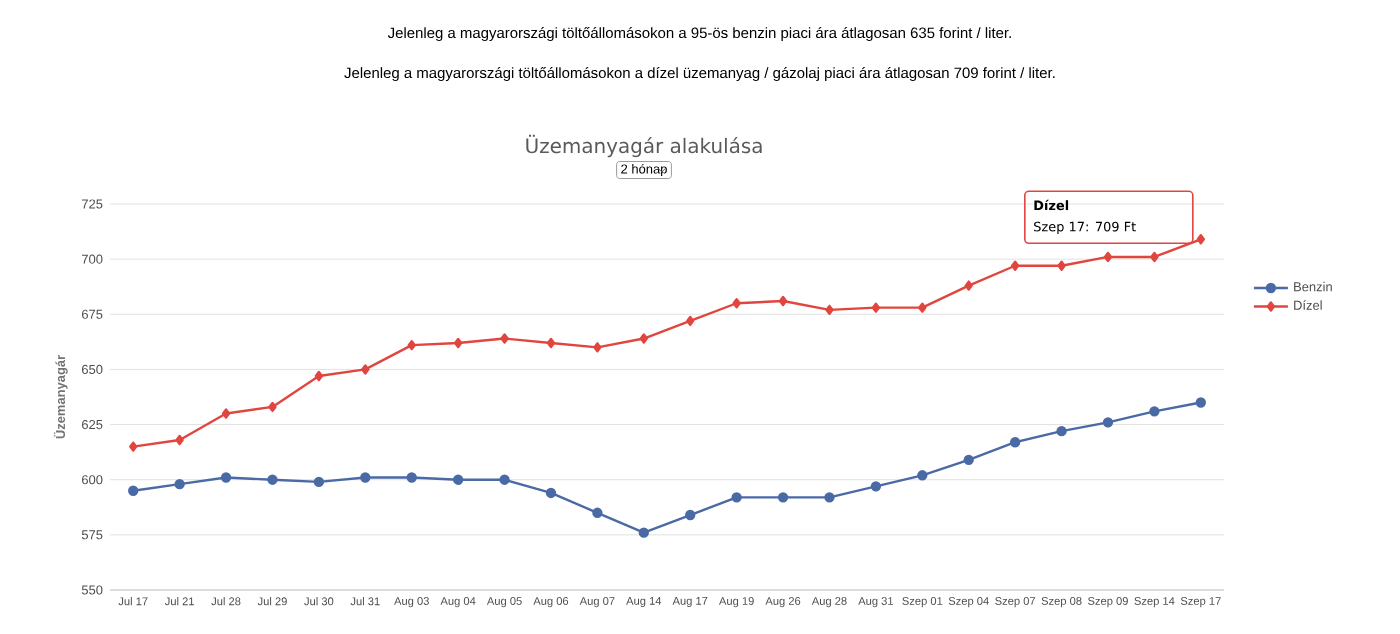 Image resolution: width=1400 pixels, height=634 pixels. Describe the element at coordinates (644, 146) in the screenshot. I see `chart-title: Üzemanyagár alakulása` at that location.